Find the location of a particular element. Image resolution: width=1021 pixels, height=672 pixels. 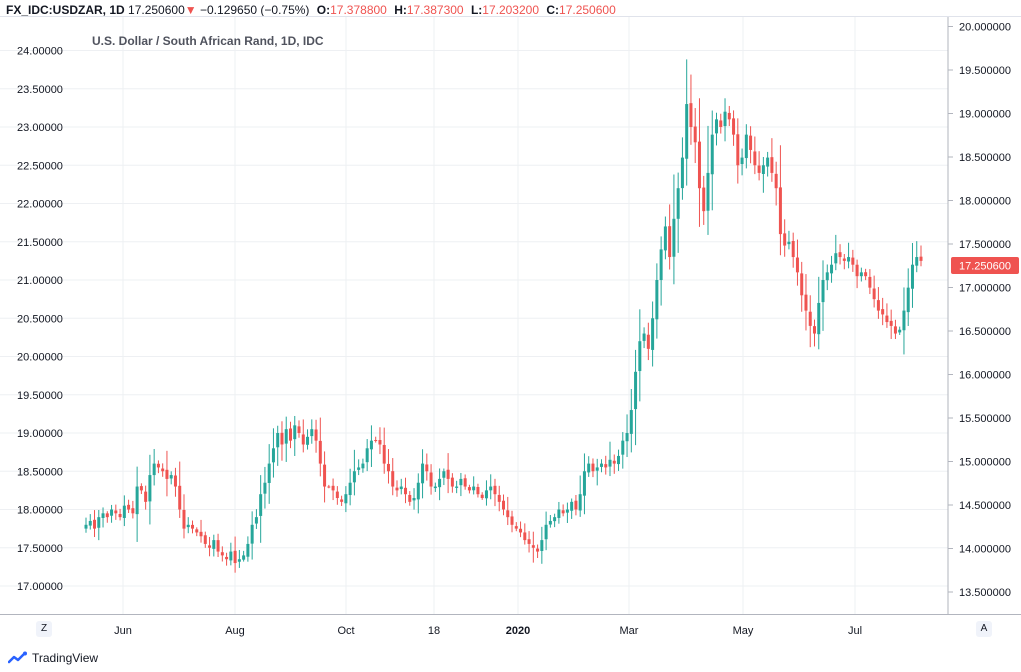

left-tick-label: 22.50000 is located at coordinates (40, 166).